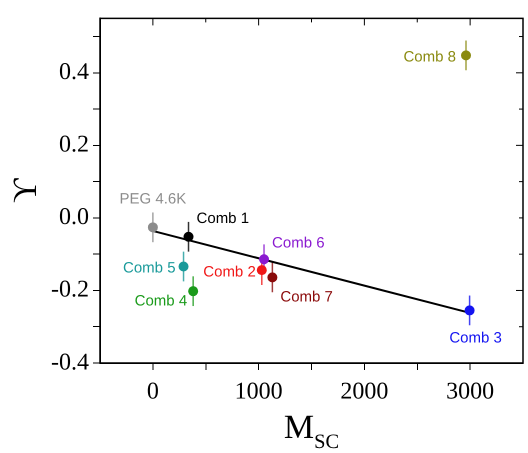 The width and height of the screenshot is (528, 453). What do you see at coordinates (475, 338) in the screenshot?
I see `series-label: Comb 3` at bounding box center [475, 338].